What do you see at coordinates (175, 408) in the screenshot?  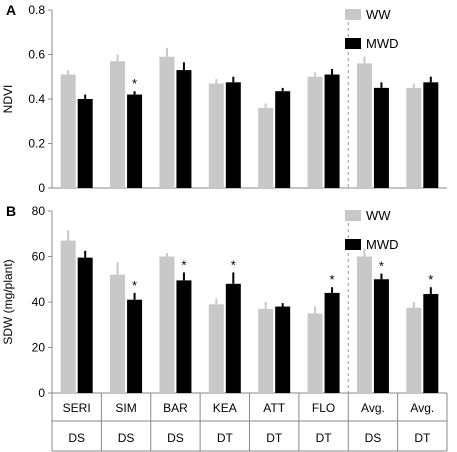 I see `category-label: BAR` at bounding box center [175, 408].